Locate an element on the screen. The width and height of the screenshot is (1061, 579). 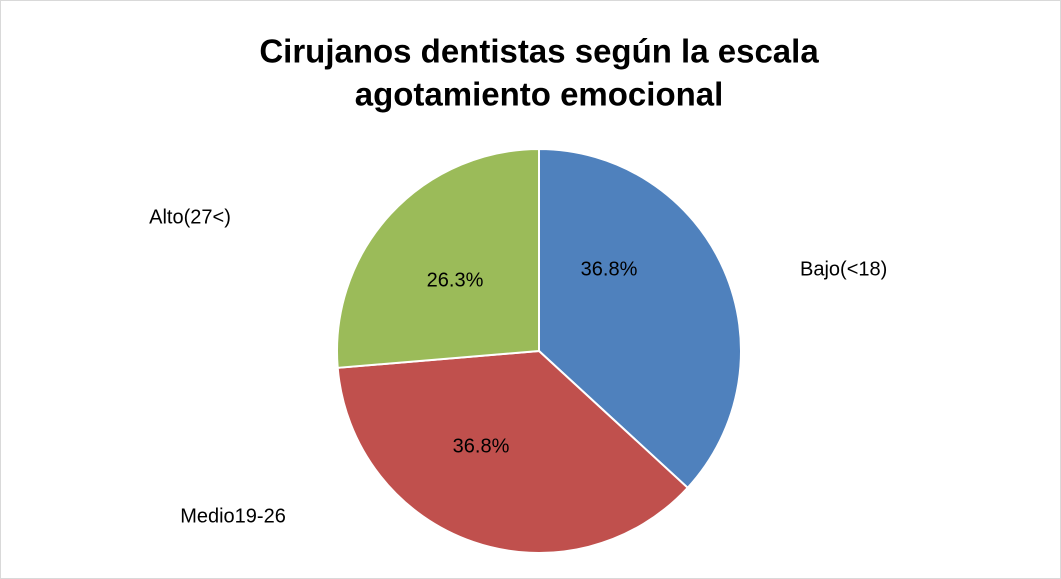
data-label: 26.3% is located at coordinates (455, 280).